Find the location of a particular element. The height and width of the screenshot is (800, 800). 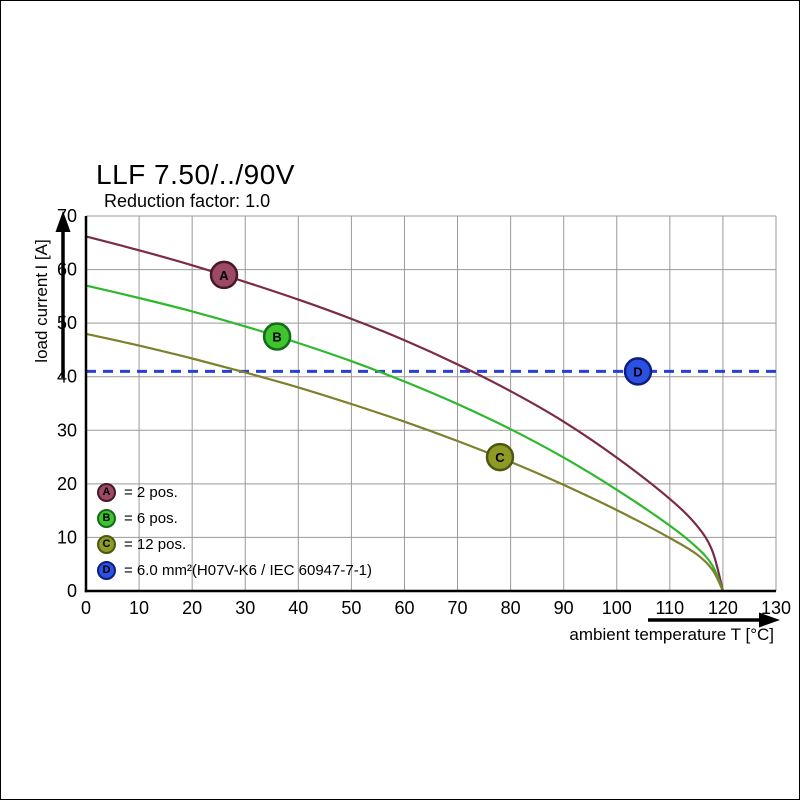

legend-item-wire-ref: D = 6.0 mm²(H07V-K6 / IEC 60947-7-1) is located at coordinates (234, 570).